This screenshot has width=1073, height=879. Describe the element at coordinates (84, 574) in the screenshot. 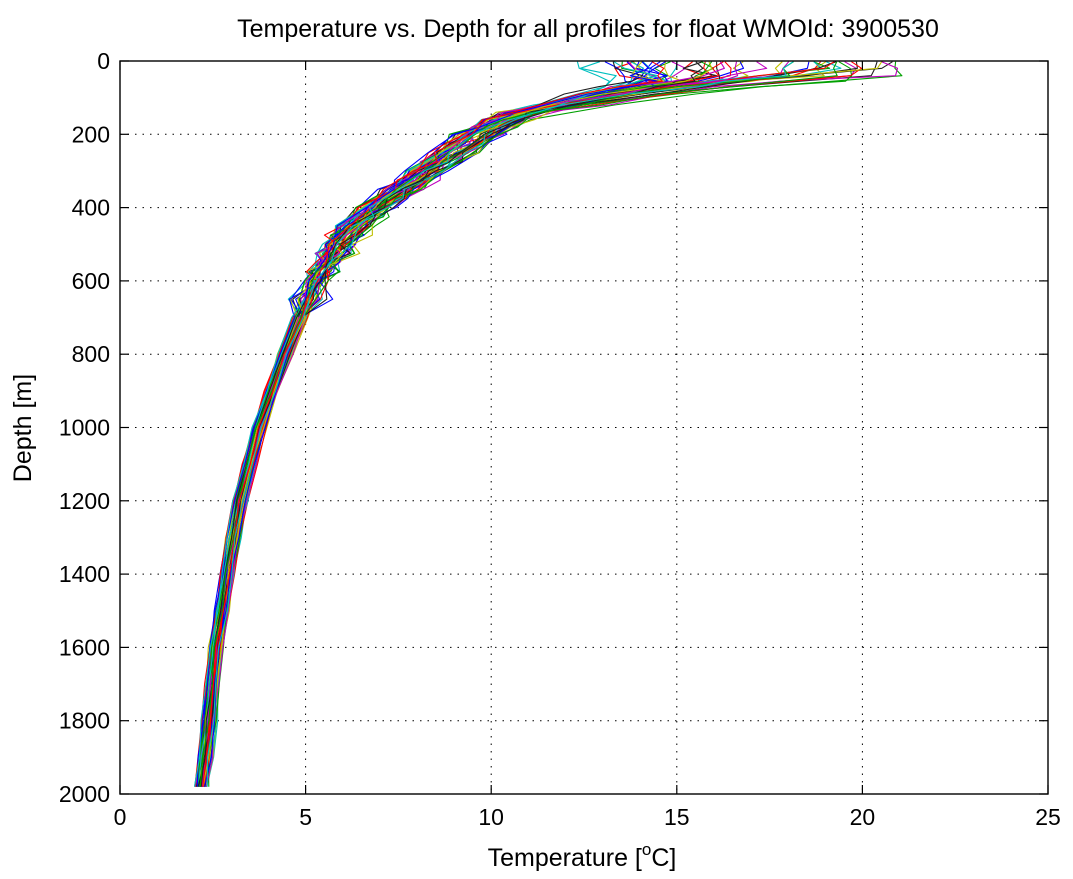

I see `y-tick-label: 1400` at that location.